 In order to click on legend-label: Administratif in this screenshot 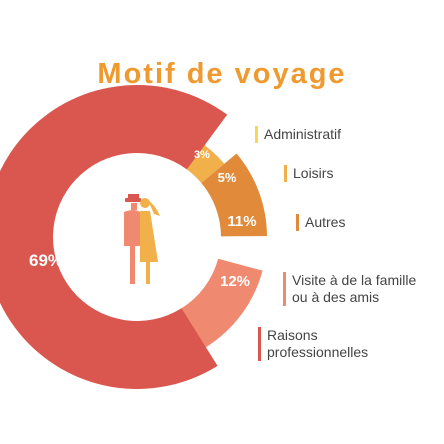, I will do `click(302, 134)`.